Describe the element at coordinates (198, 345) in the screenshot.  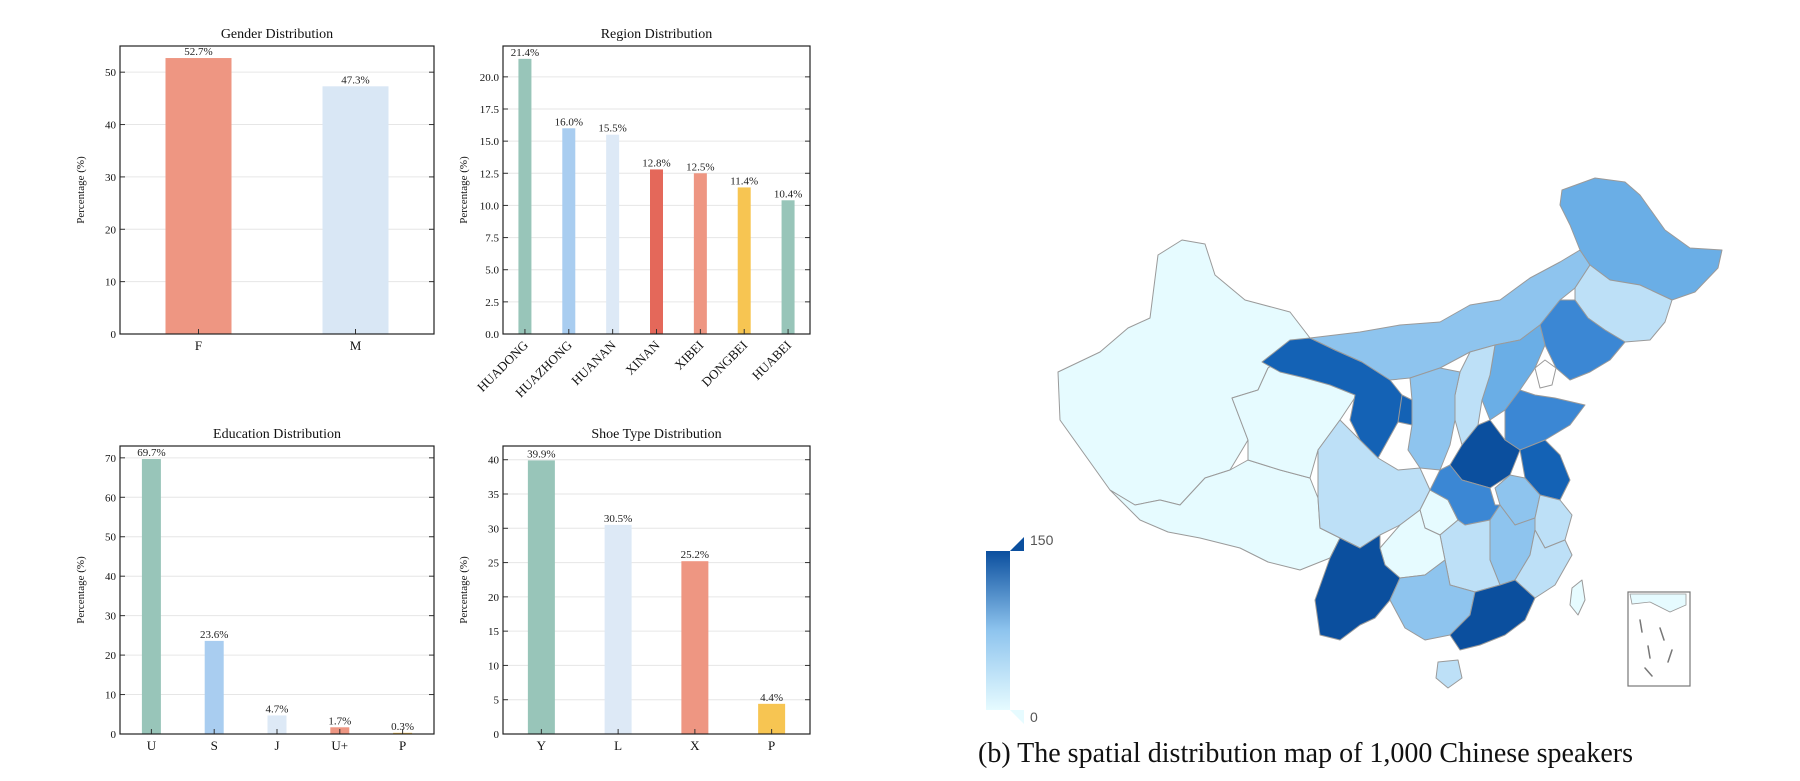
I see `x-tick-label: F` at that location.